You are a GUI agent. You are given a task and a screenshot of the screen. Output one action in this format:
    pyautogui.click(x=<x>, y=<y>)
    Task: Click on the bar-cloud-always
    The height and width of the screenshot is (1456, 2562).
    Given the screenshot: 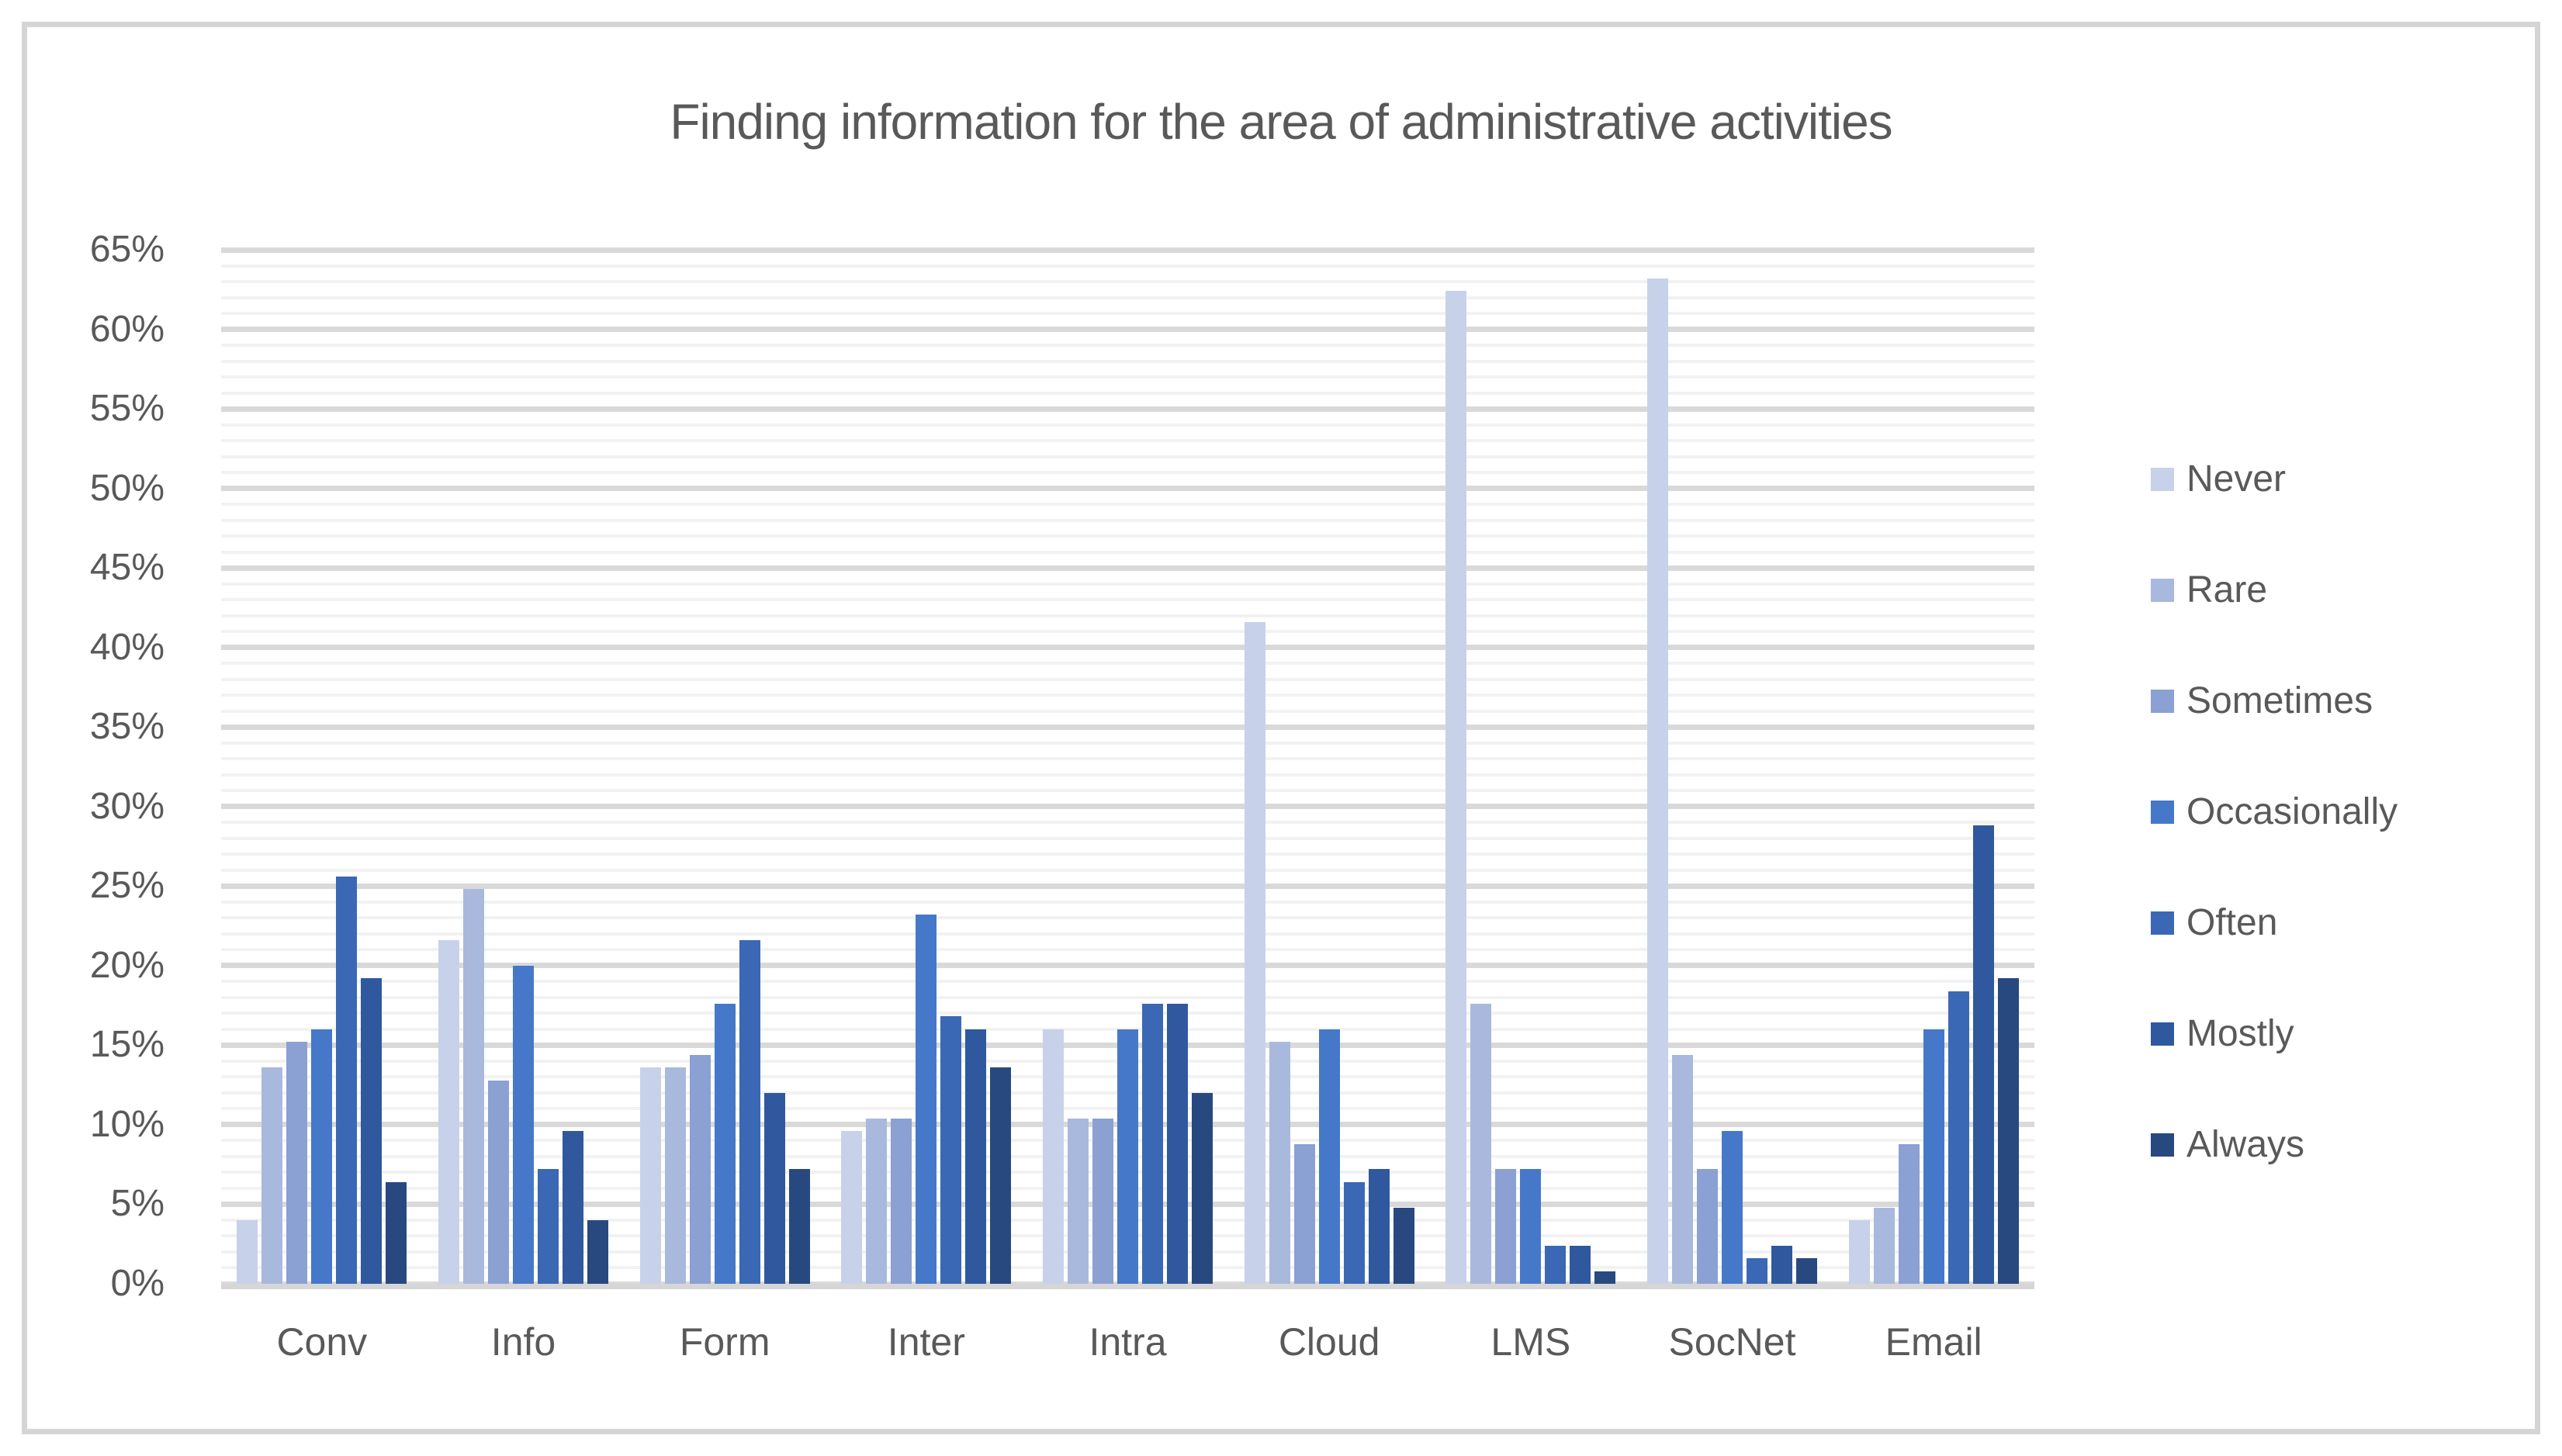 What is the action you would take?
    pyautogui.click(x=1403, y=1245)
    